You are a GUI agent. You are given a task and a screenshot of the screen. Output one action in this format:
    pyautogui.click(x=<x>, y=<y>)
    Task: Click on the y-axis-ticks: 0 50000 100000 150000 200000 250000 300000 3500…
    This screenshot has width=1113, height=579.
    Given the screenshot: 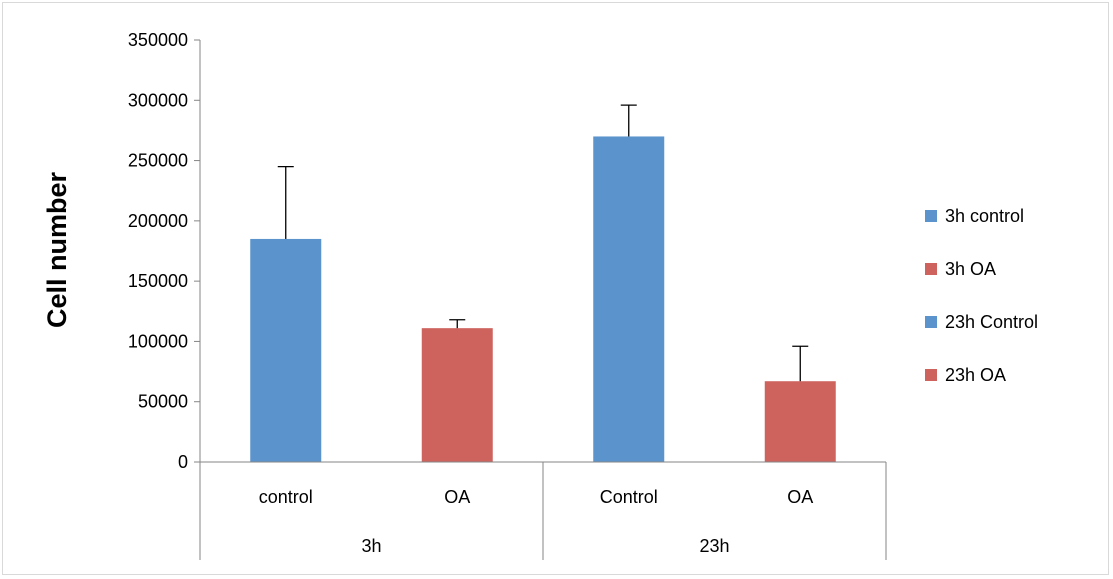 What is the action you would take?
    pyautogui.click(x=164, y=251)
    